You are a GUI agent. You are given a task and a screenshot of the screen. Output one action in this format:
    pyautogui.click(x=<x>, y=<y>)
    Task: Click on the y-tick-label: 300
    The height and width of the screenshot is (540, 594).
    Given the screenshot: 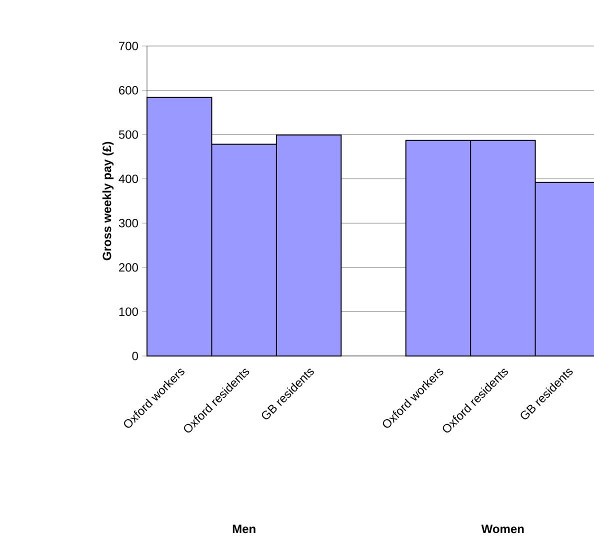 What is the action you would take?
    pyautogui.click(x=128, y=223)
    